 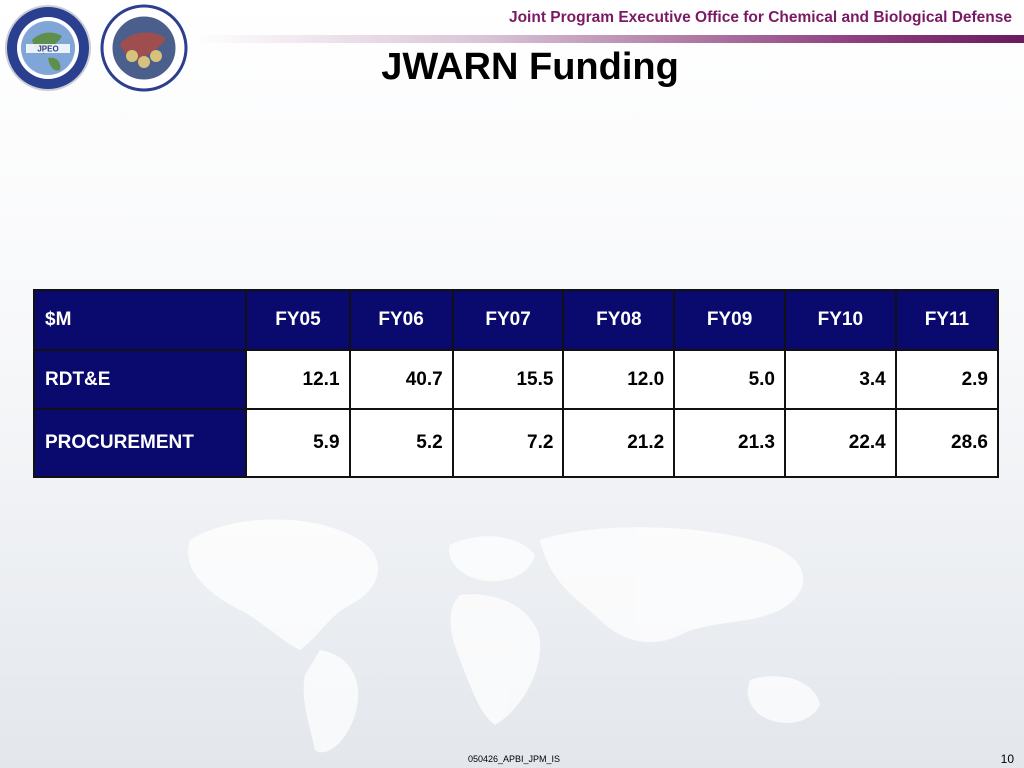 I want to click on column-header-fy11: FY11, so click(x=947, y=320).